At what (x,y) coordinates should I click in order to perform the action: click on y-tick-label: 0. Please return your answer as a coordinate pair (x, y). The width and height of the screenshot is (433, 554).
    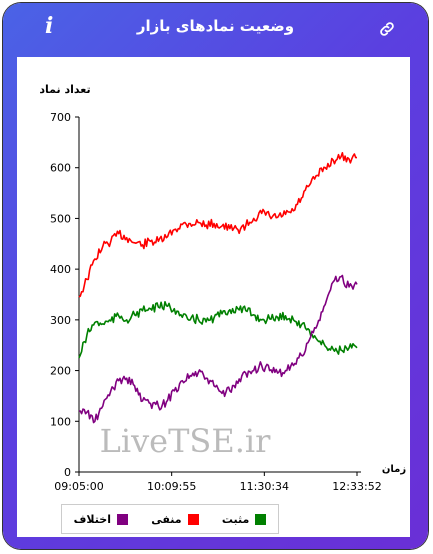
    Looking at the image, I should click on (67, 472).